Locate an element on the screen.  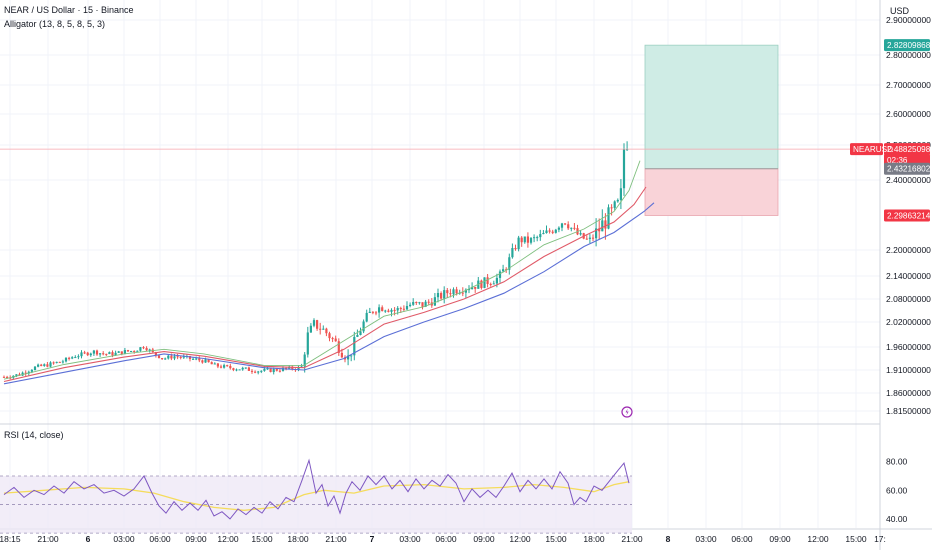
time-axis-label: 21:00 is located at coordinates (48, 539).